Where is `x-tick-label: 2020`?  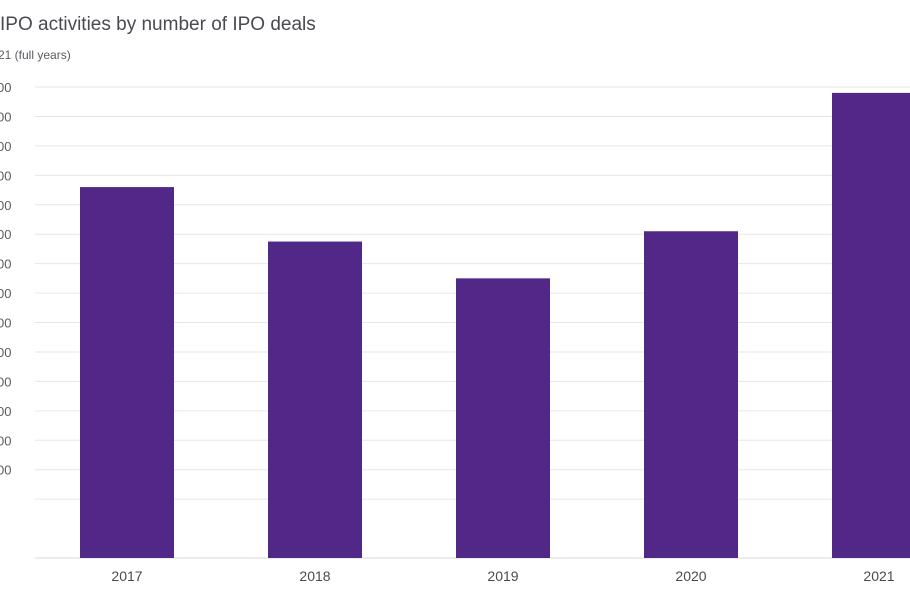
x-tick-label: 2020 is located at coordinates (690, 576).